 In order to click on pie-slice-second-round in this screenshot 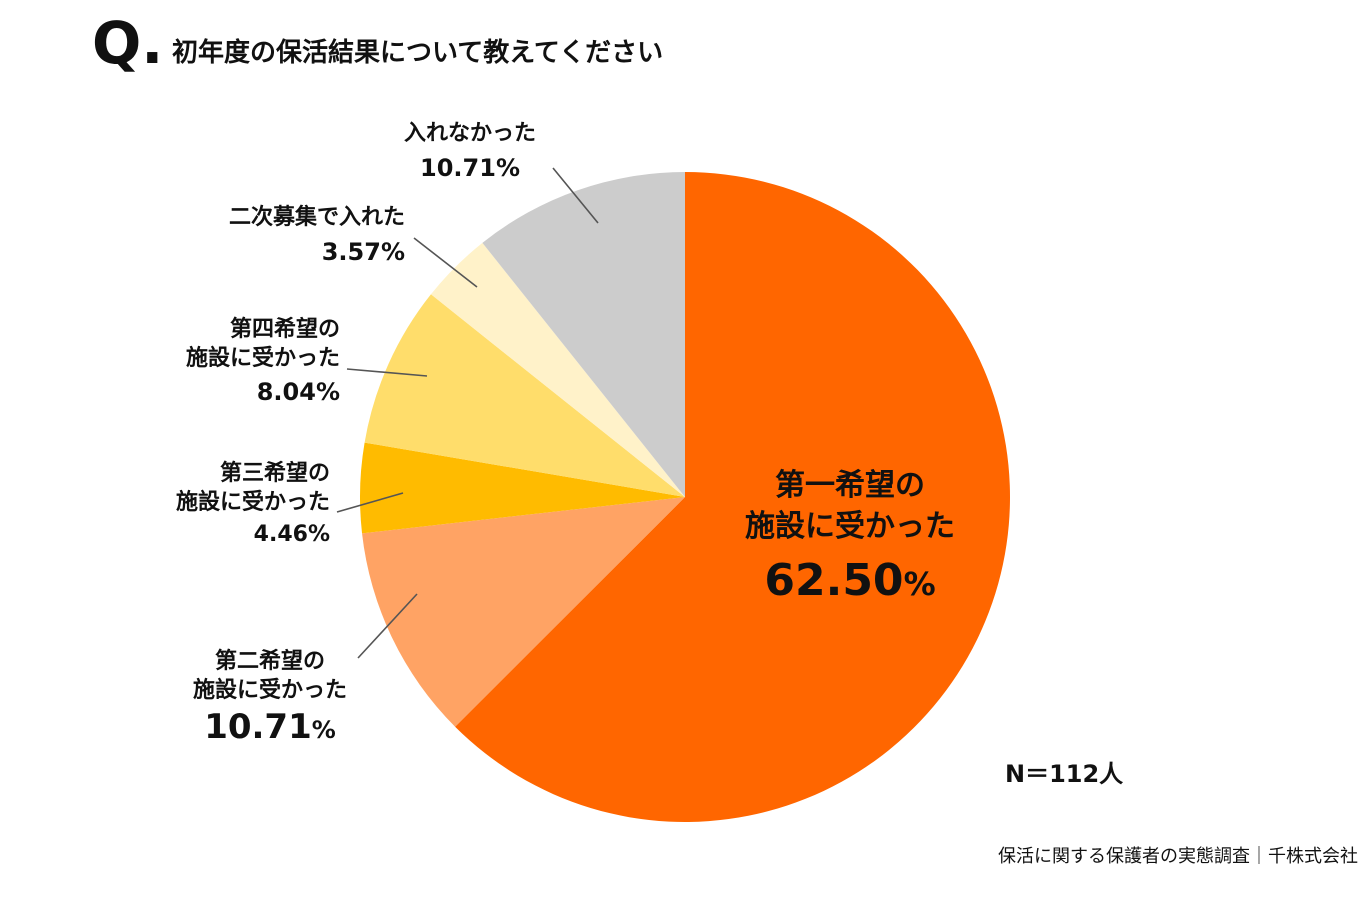, I will do `click(557, 369)`.